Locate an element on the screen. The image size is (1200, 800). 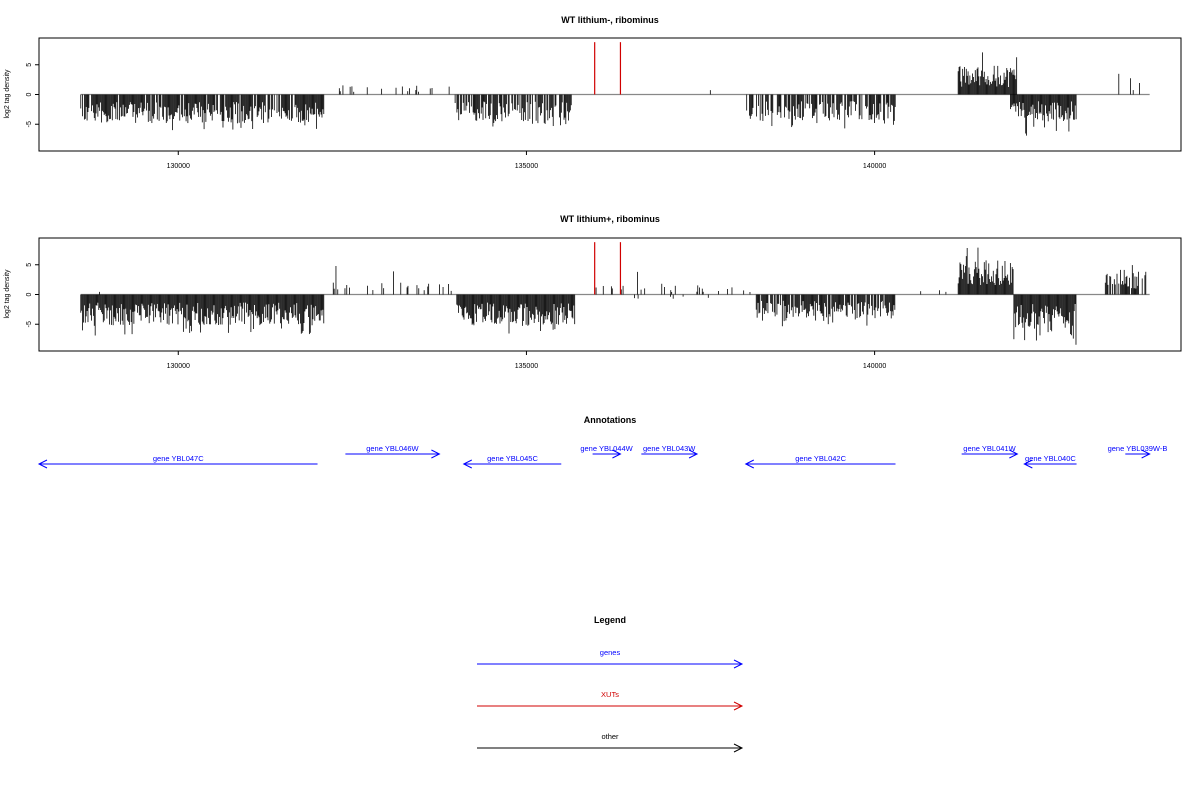
legend-panel: Legend genes XUTs other is located at coordinates (610, 684).